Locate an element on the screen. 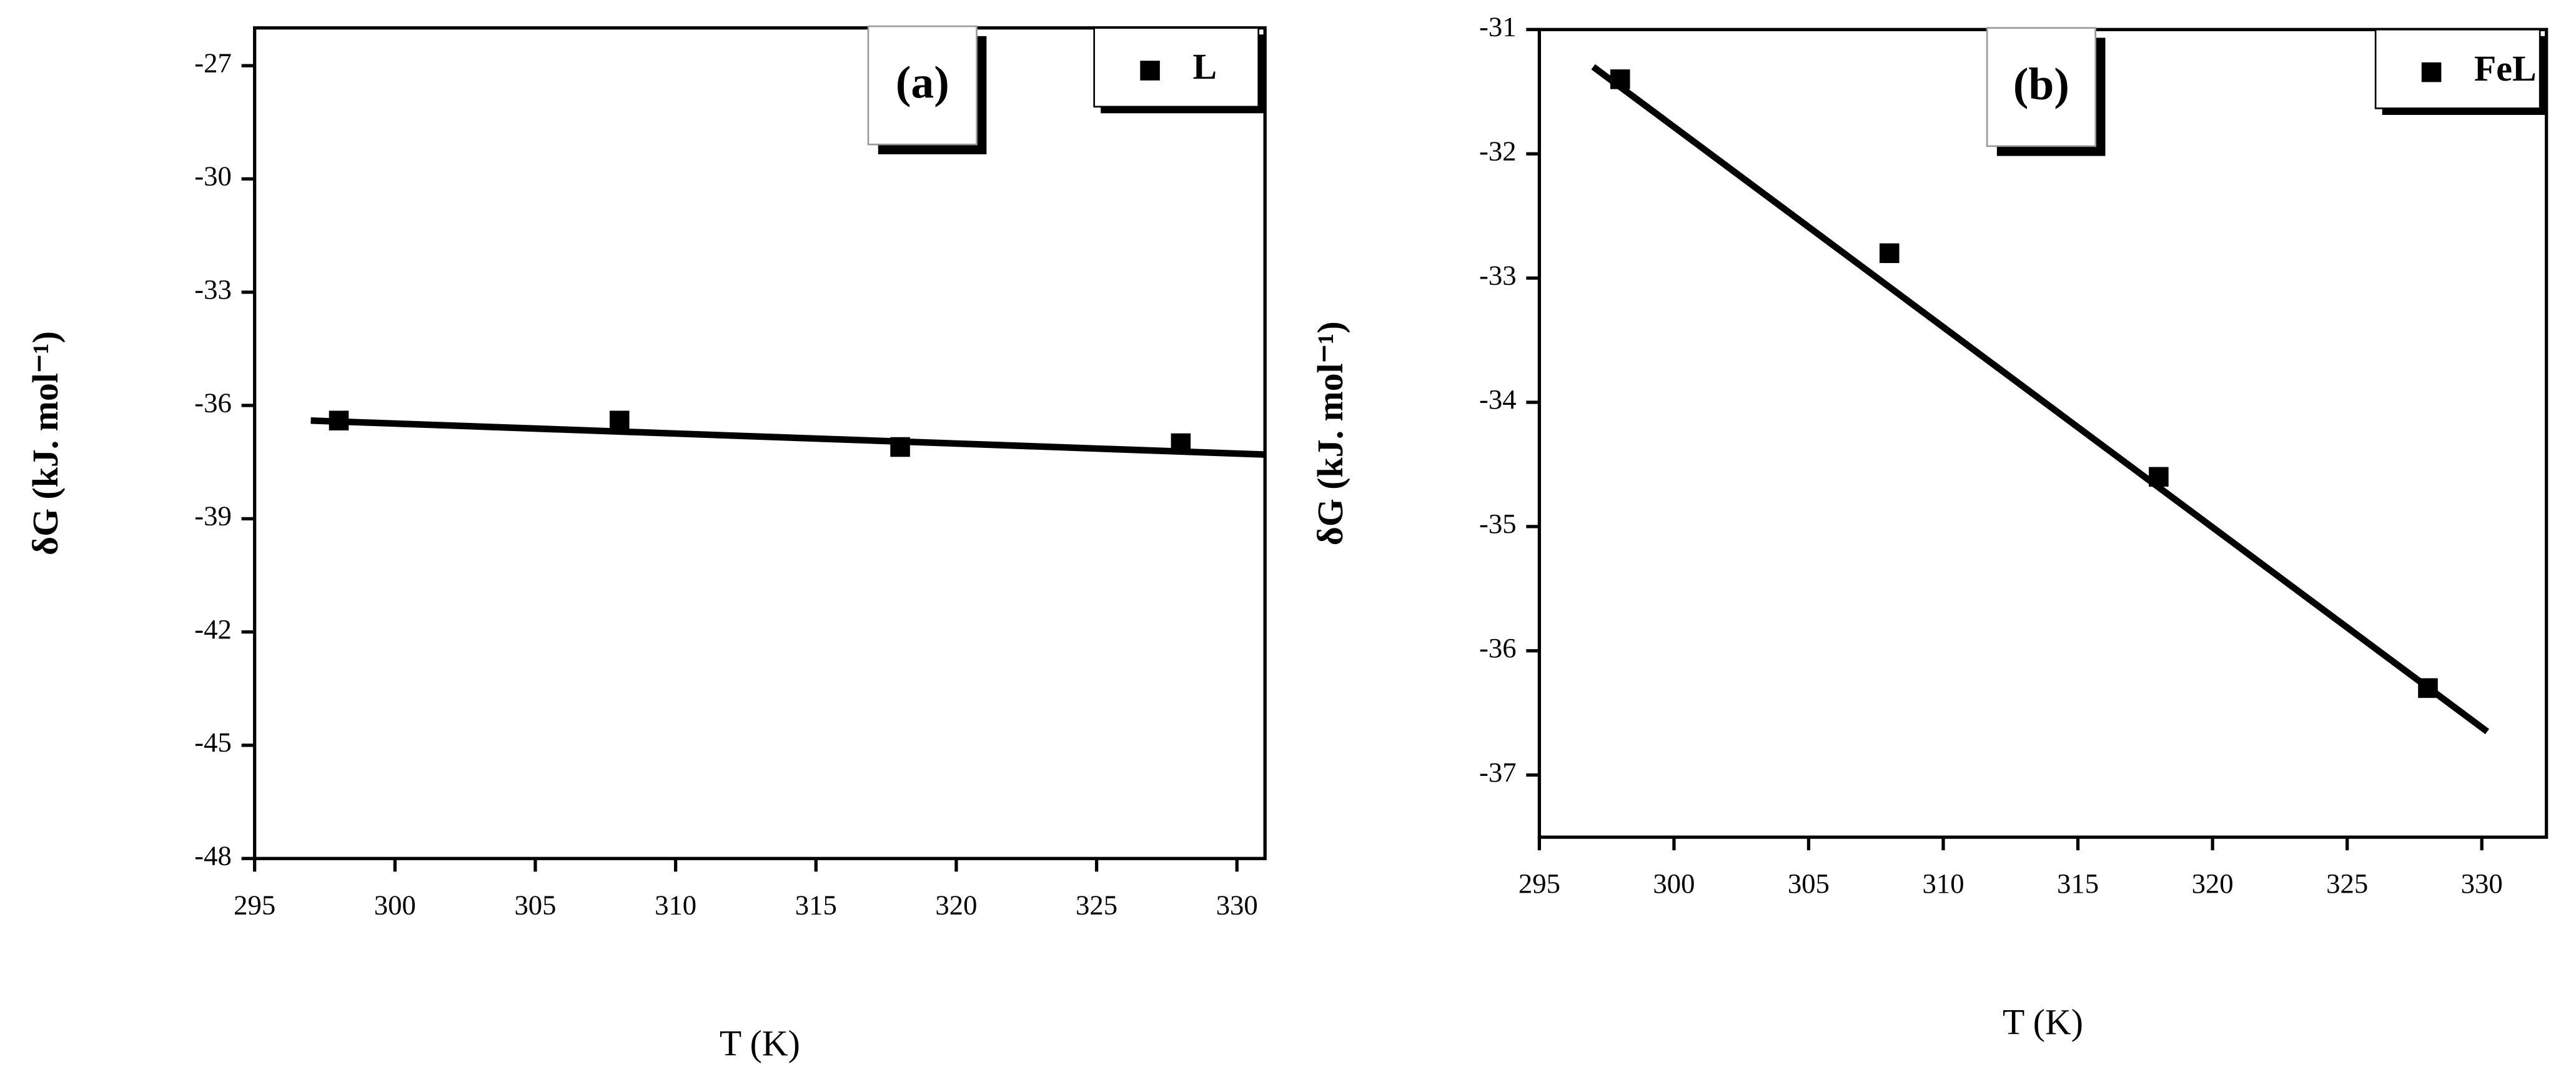 The width and height of the screenshot is (2576, 1067). y-tick-label: -45 is located at coordinates (213, 742).